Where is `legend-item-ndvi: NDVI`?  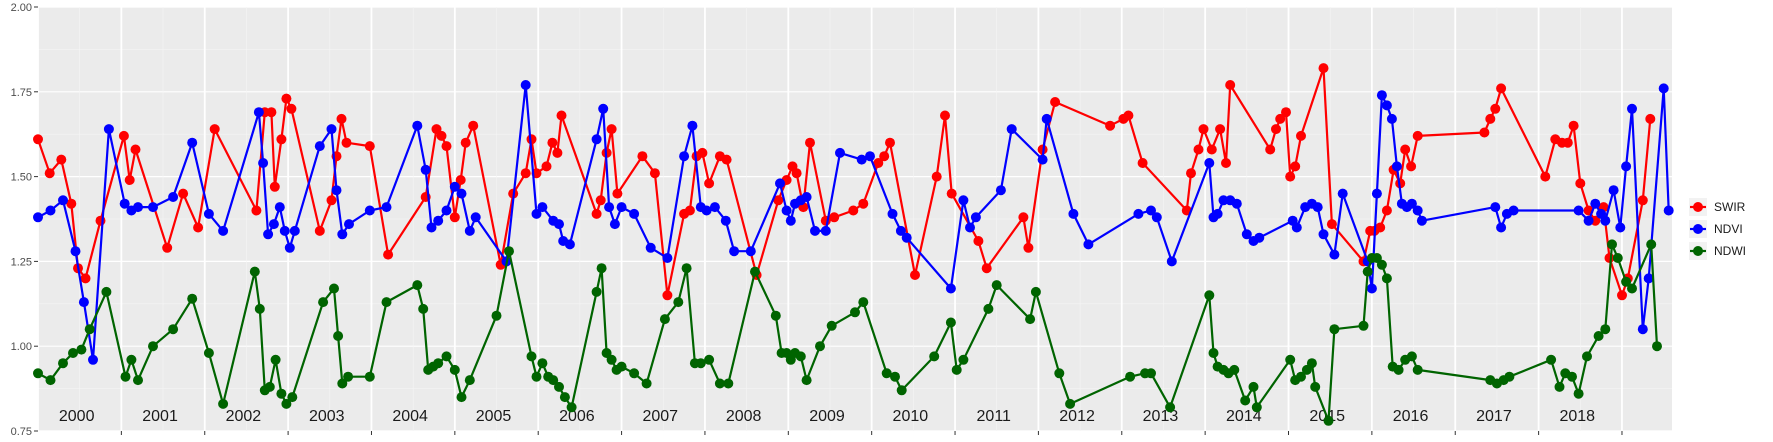
legend-item-ndvi: NDVI is located at coordinates (1716, 229).